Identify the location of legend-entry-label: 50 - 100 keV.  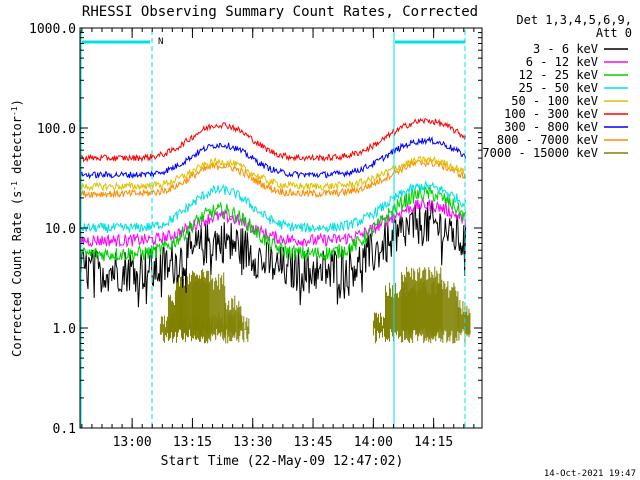
(554, 101).